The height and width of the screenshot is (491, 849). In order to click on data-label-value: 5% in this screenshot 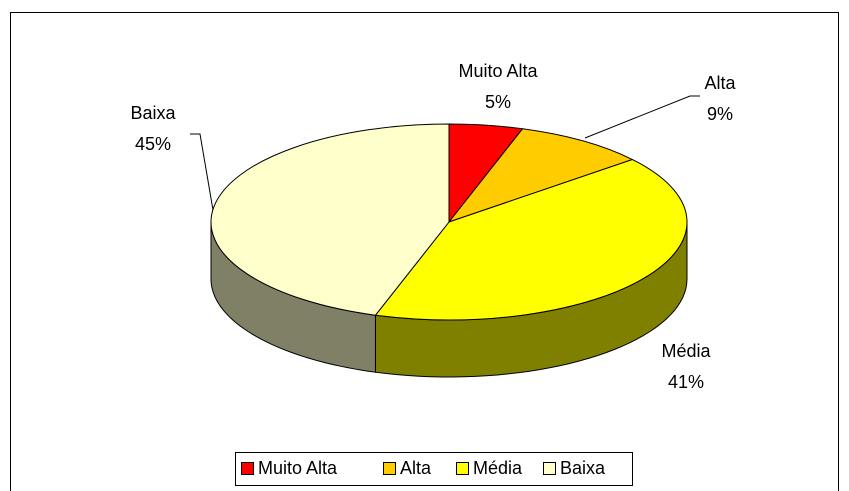, I will do `click(498, 102)`.